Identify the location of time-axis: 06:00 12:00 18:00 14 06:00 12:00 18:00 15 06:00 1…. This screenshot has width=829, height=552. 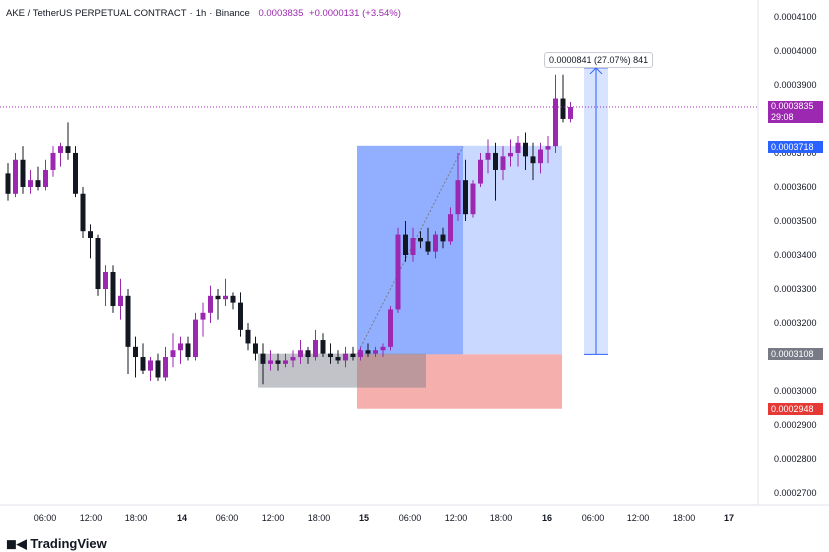
(384, 518).